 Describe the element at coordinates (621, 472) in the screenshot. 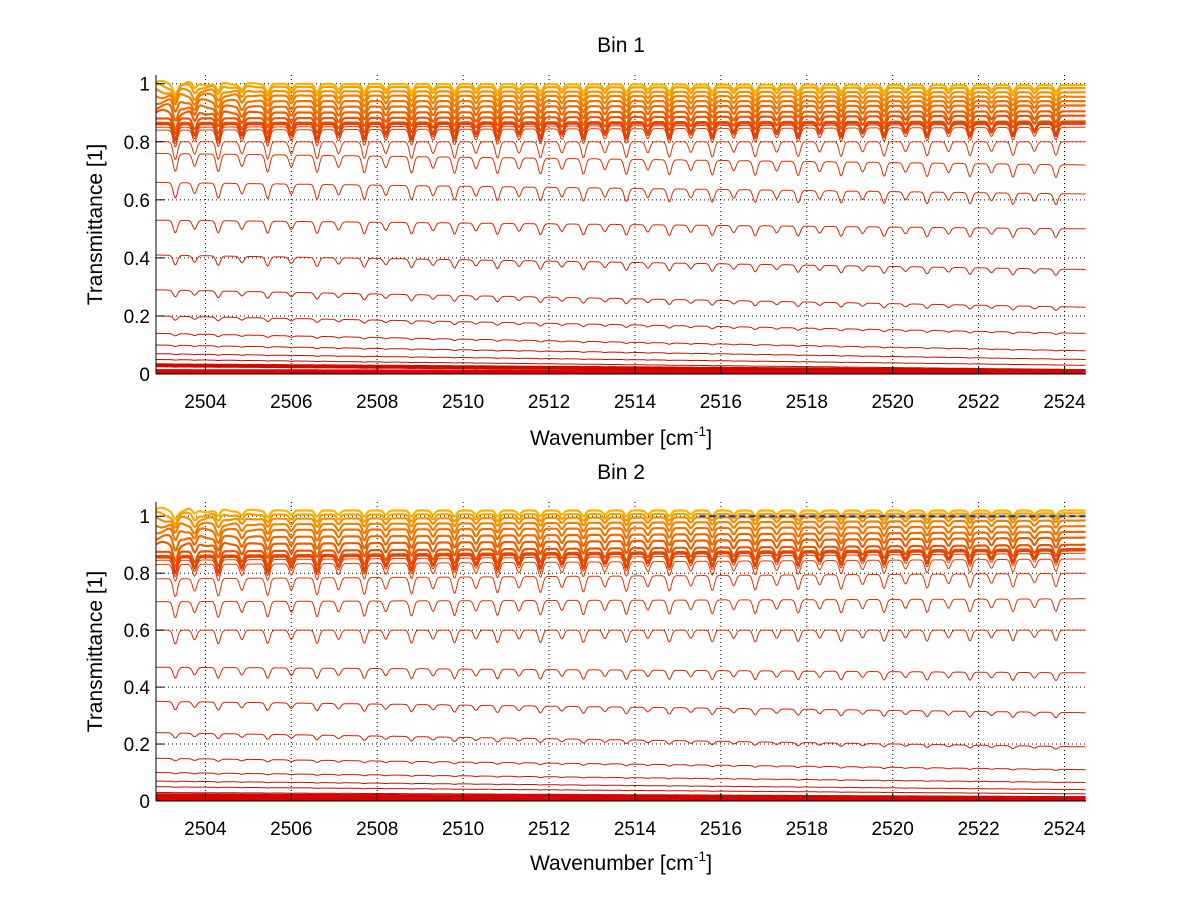

I see `chart-title: Bin 2` at that location.